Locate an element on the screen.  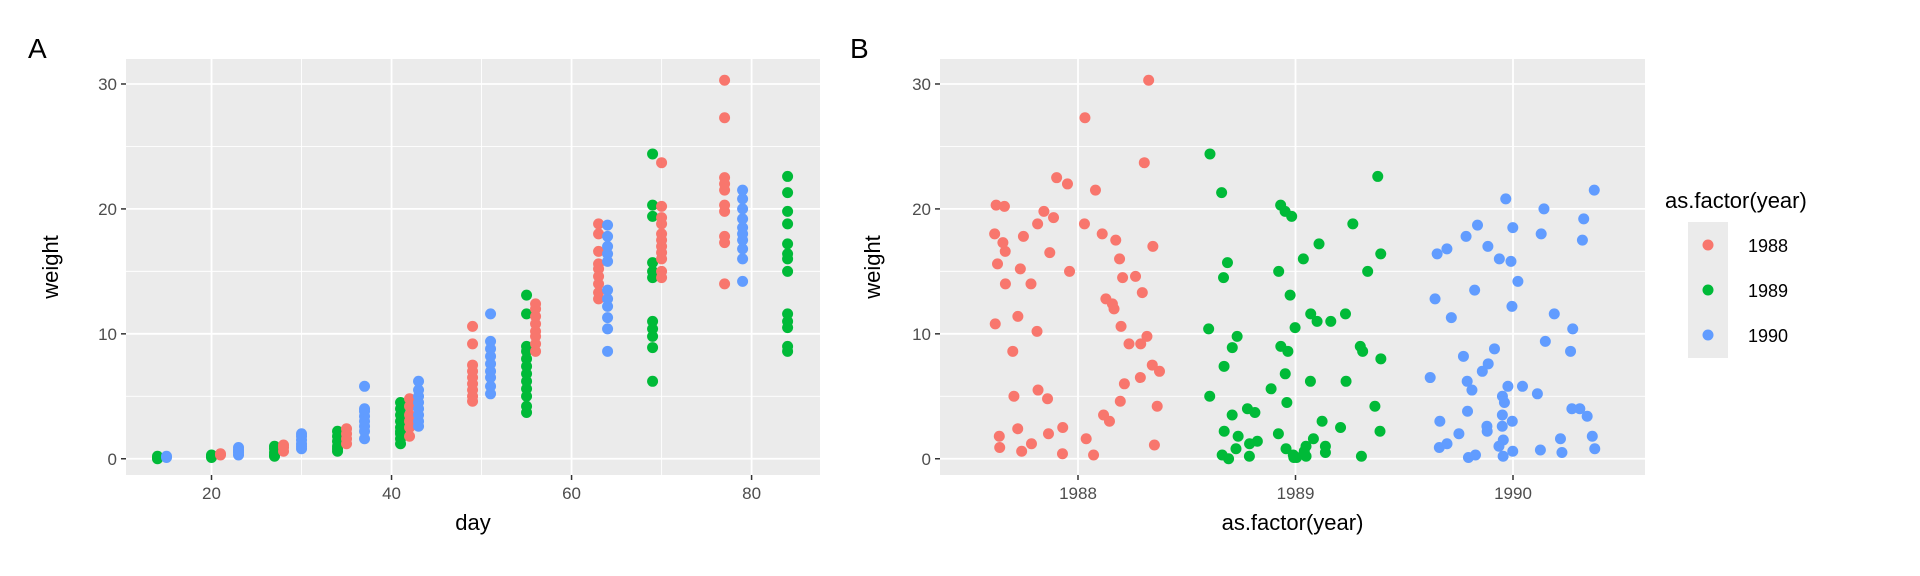
y-tick-label: 0 is located at coordinates (112, 459).